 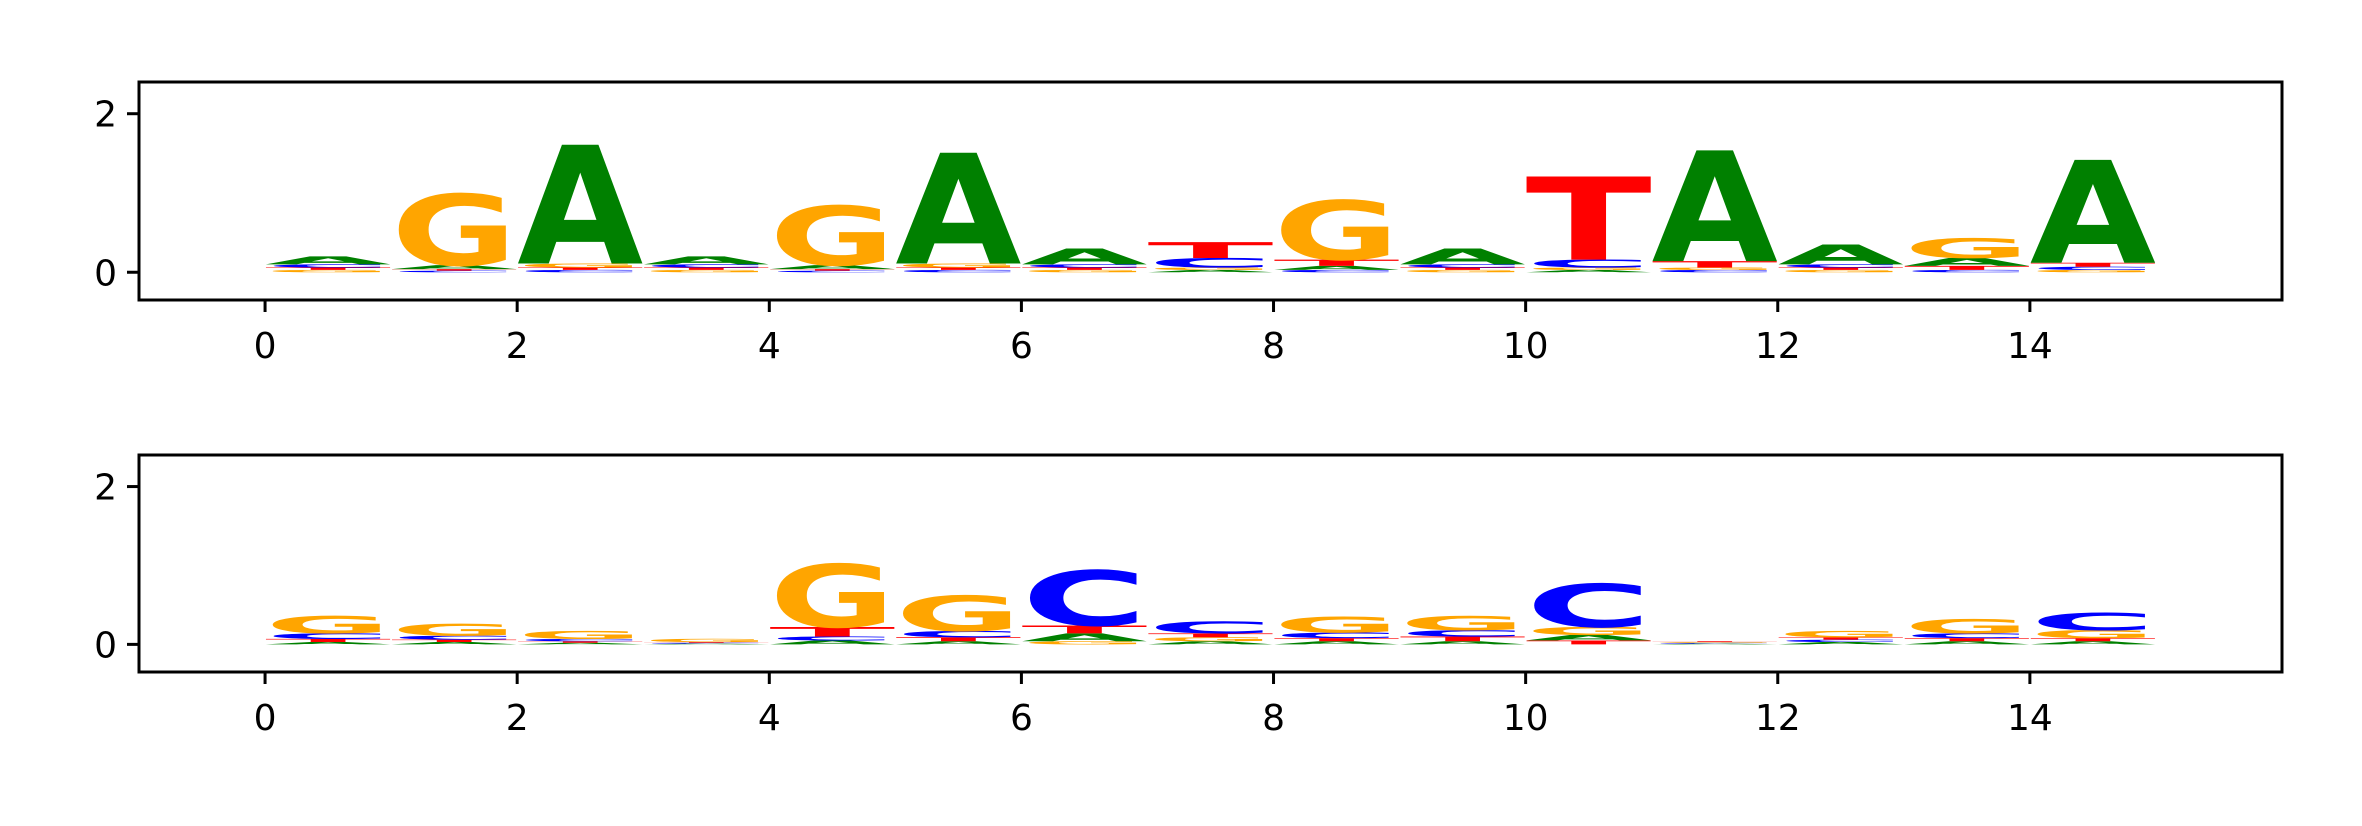 I want to click on y-tick-label: 0, so click(x=105, y=273).